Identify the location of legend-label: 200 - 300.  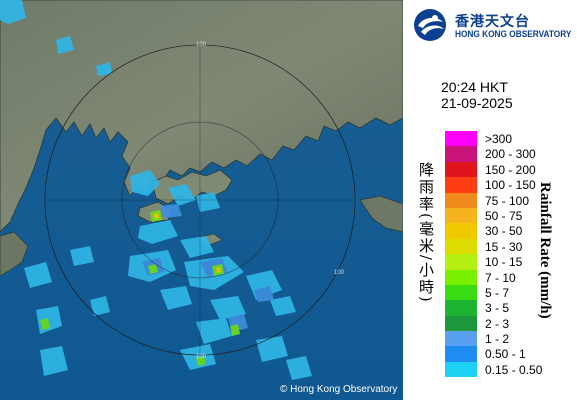
(510, 154).